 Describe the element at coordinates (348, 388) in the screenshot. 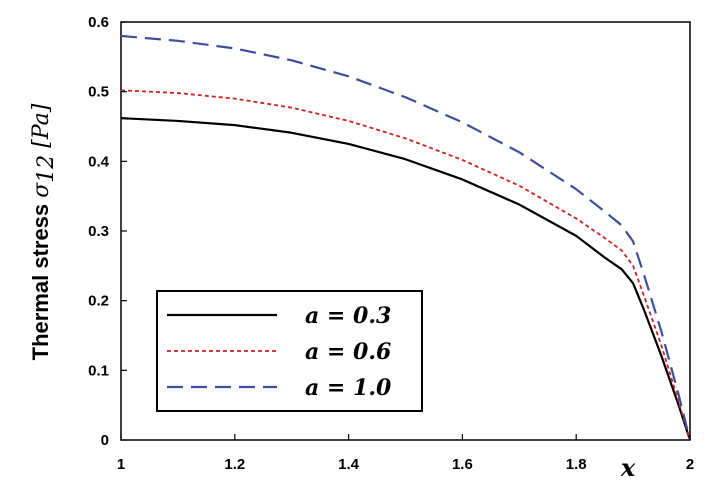

I see `legend-entry-label: a = 1.0` at that location.